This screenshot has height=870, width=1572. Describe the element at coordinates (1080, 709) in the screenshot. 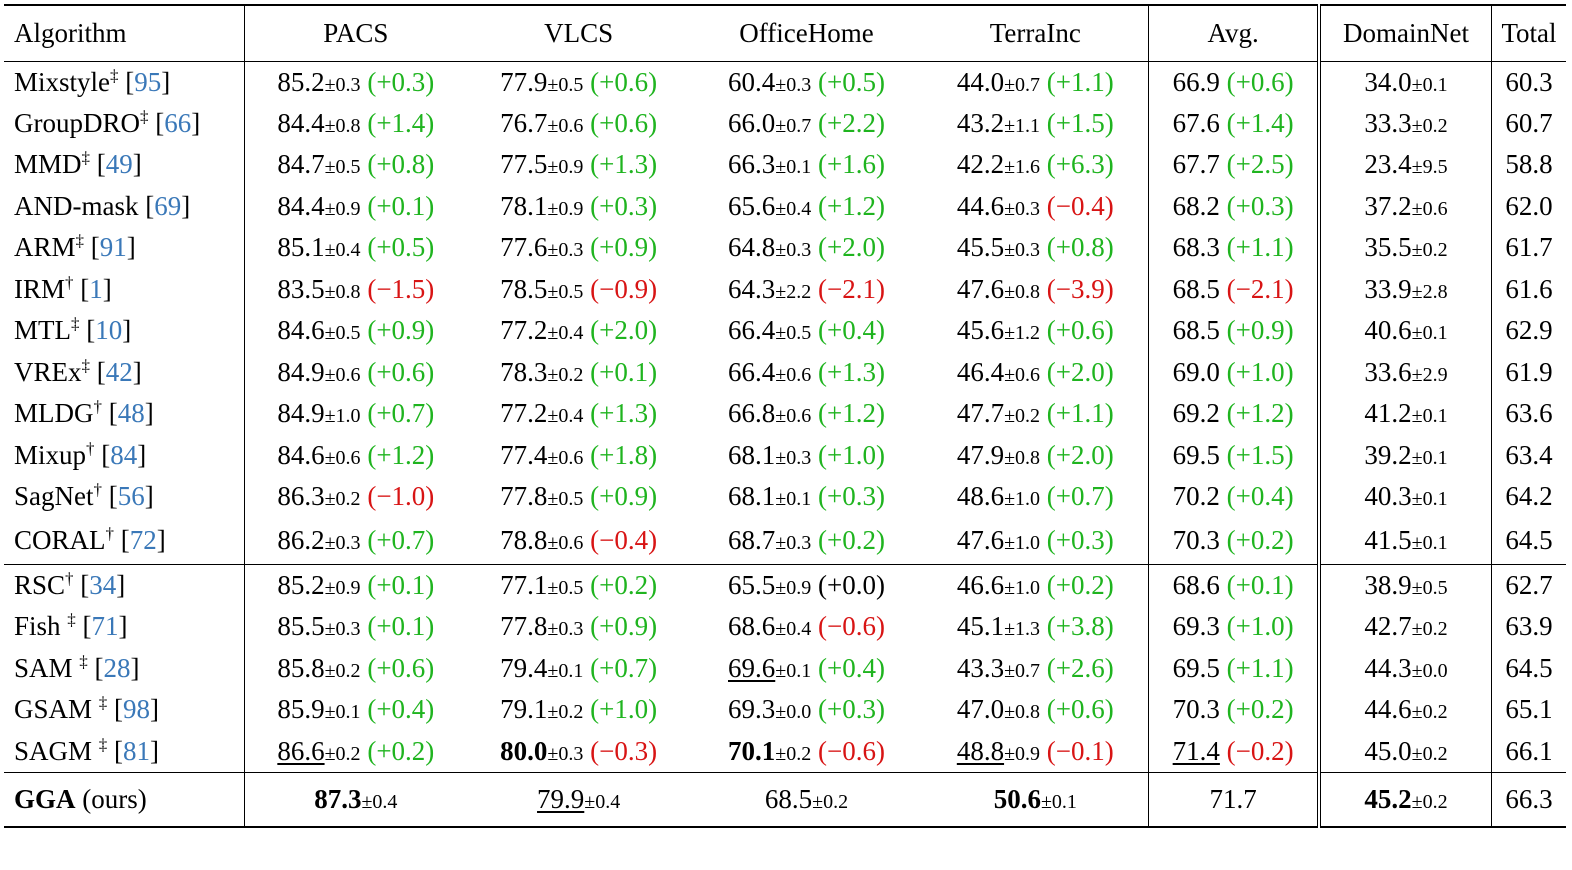

I see `delta-number: +0.6` at that location.